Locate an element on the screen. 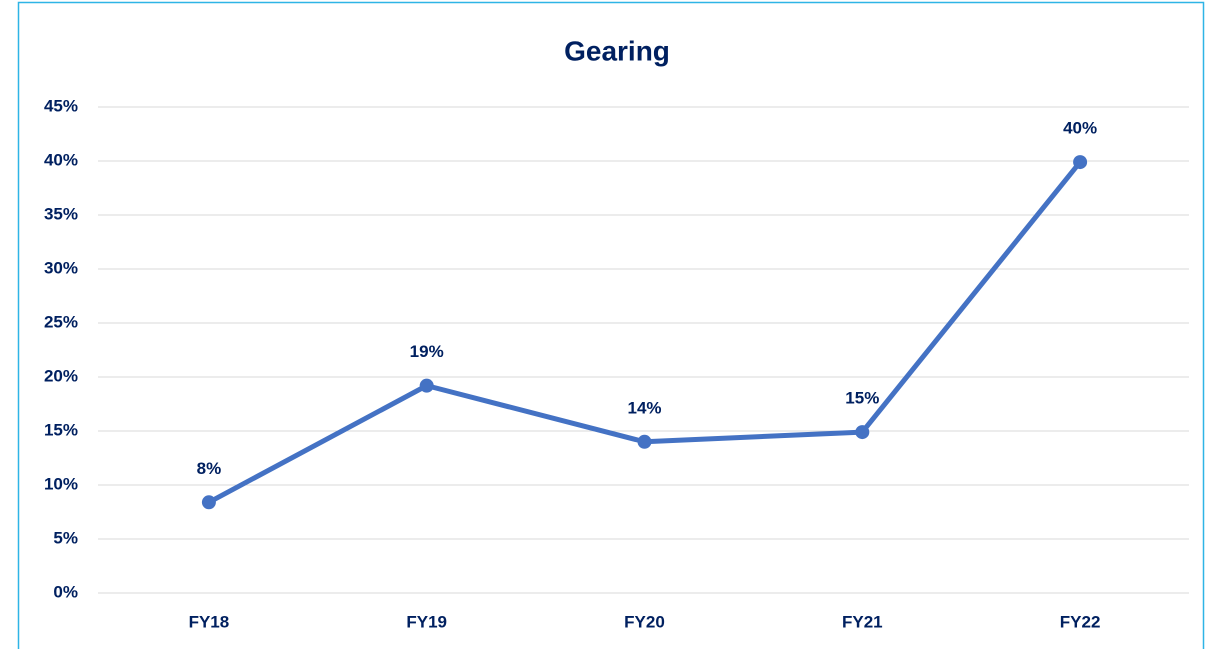 The height and width of the screenshot is (649, 1221). y-tick-label: 30% is located at coordinates (61, 267).